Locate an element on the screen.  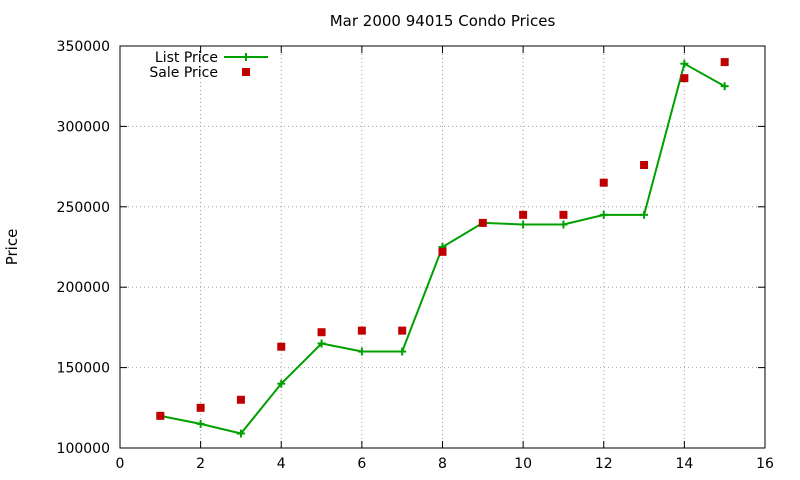
x-tick-label: 8 is located at coordinates (442, 464).